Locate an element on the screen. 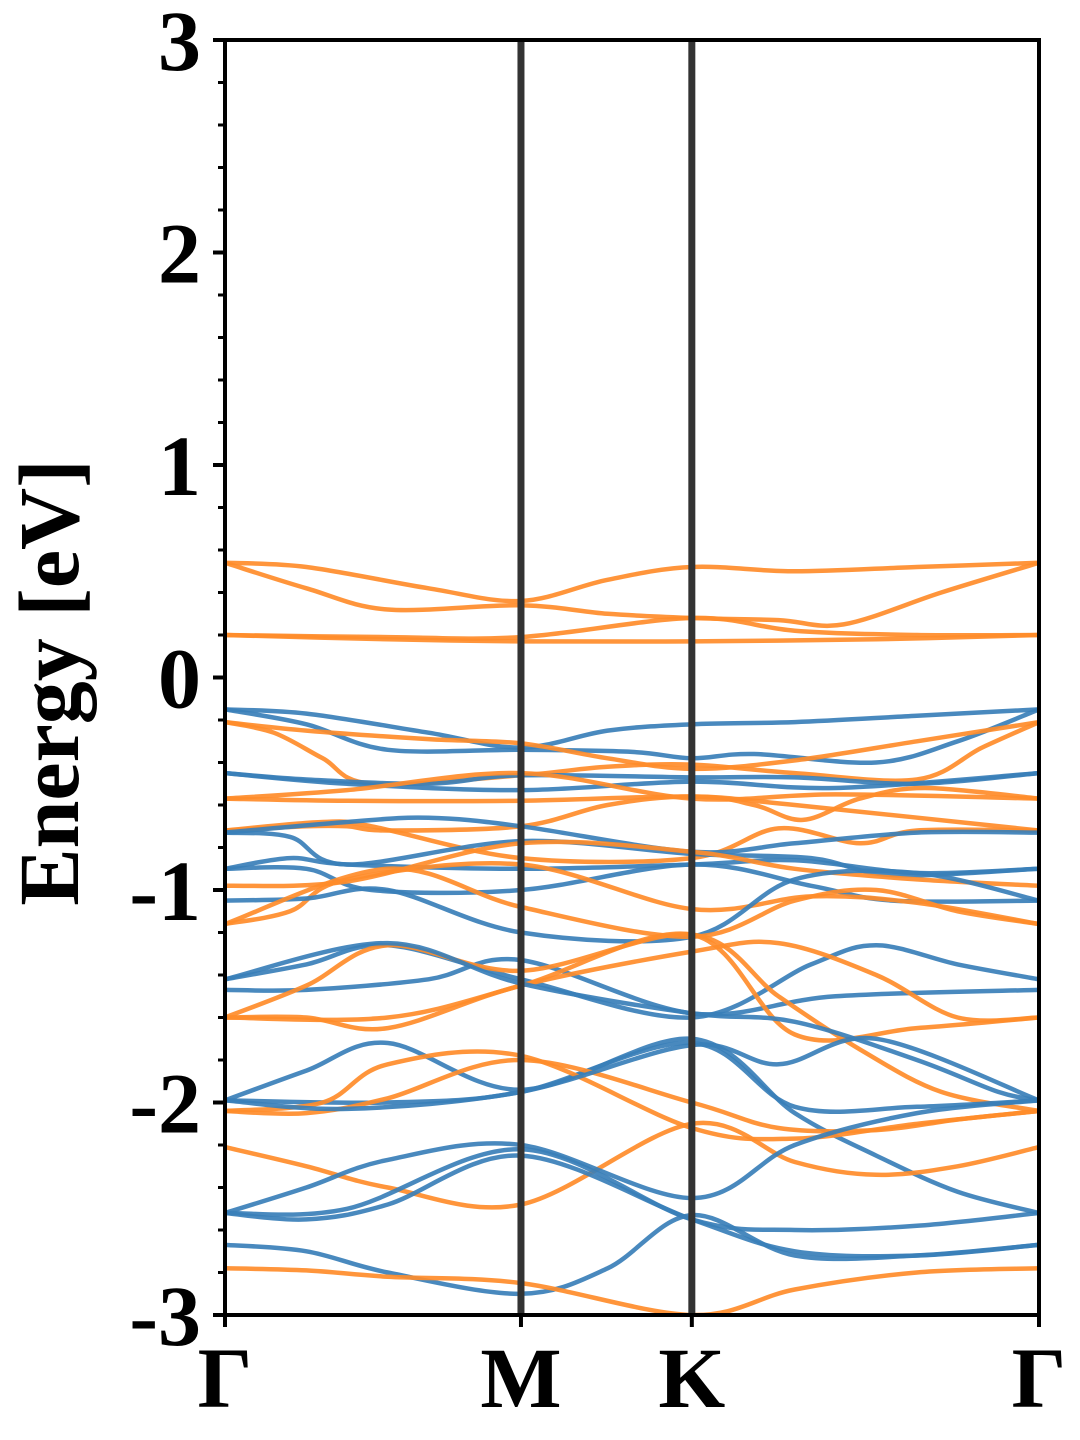 The height and width of the screenshot is (1440, 1080). y-axis-label: Energy [eV] is located at coordinates (49, 682).